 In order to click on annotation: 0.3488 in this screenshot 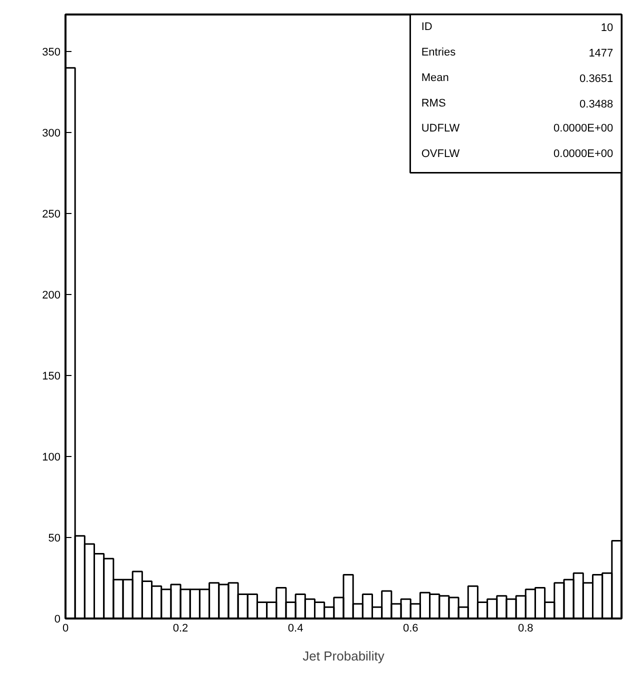, I will do `click(597, 104)`.